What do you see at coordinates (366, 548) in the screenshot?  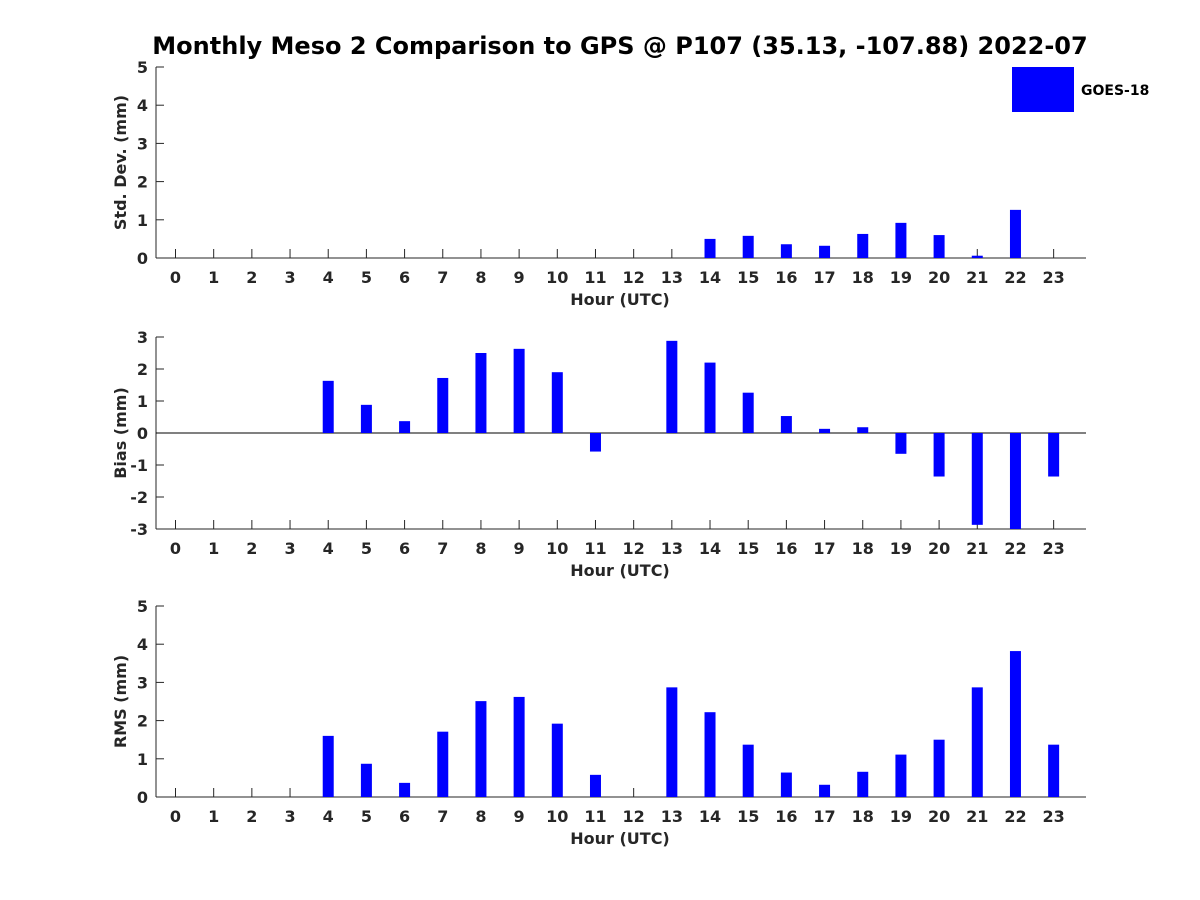 I see `x-tick-label: 5` at bounding box center [366, 548].